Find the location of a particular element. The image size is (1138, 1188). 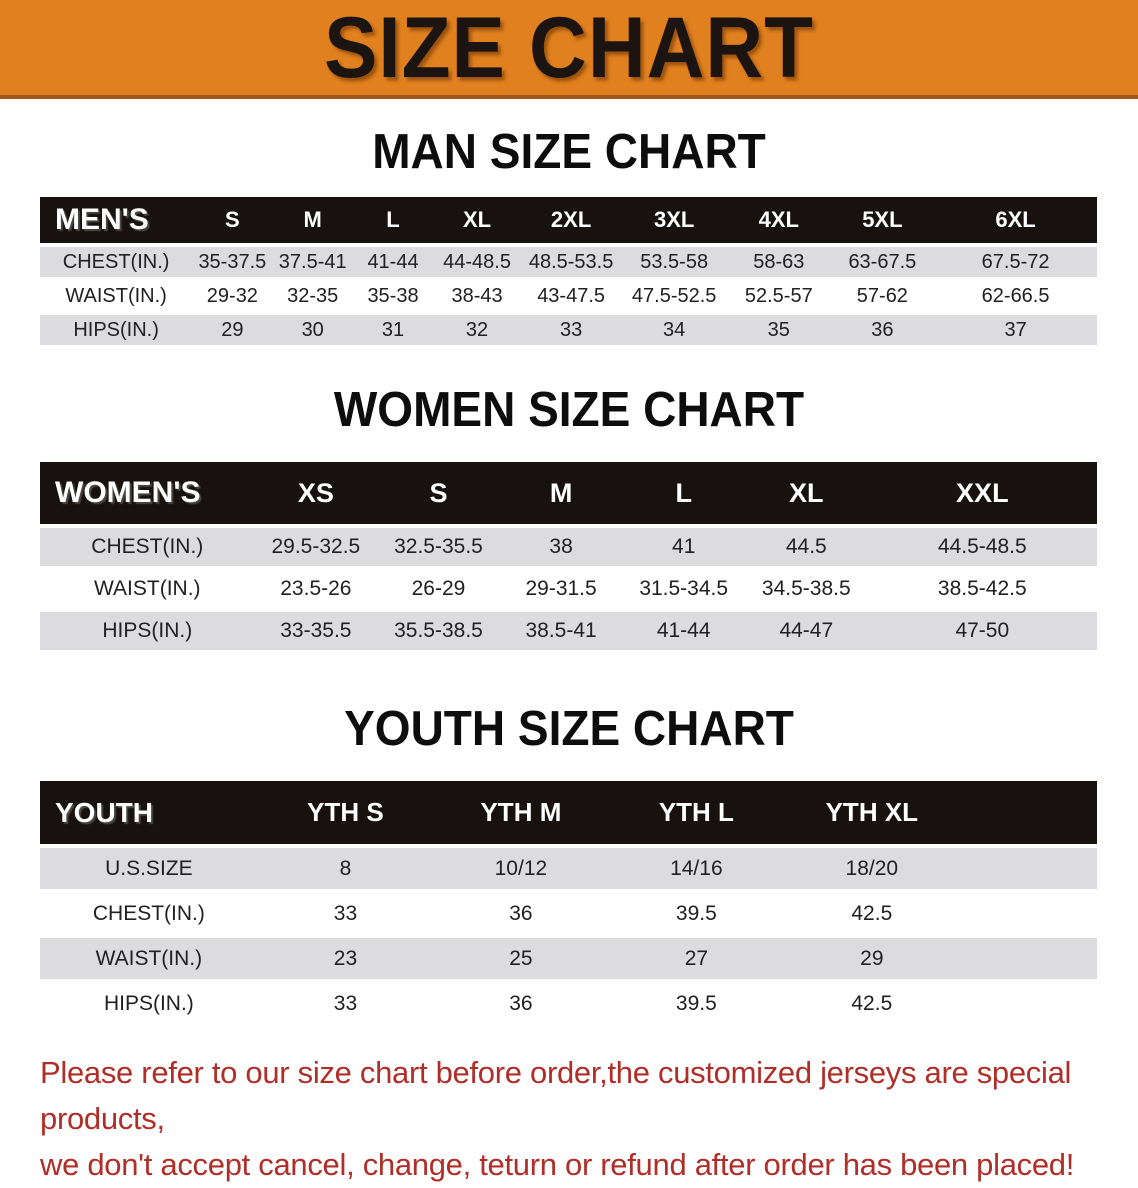

youth-size-col-header: YTH S is located at coordinates (345, 812).